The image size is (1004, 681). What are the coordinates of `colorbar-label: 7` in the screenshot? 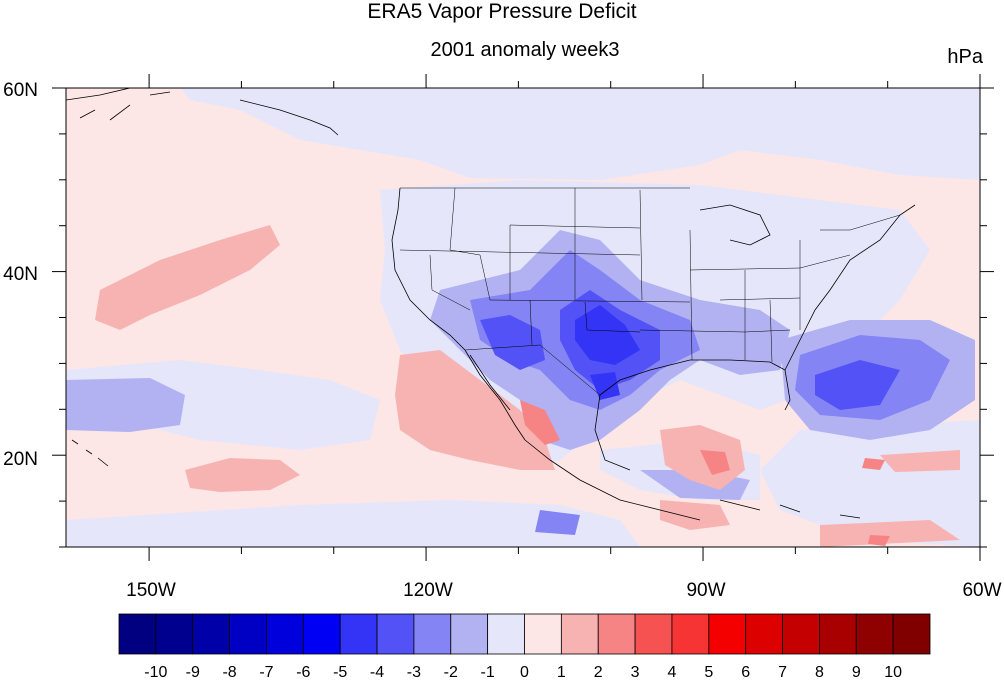 It's located at (782, 672).